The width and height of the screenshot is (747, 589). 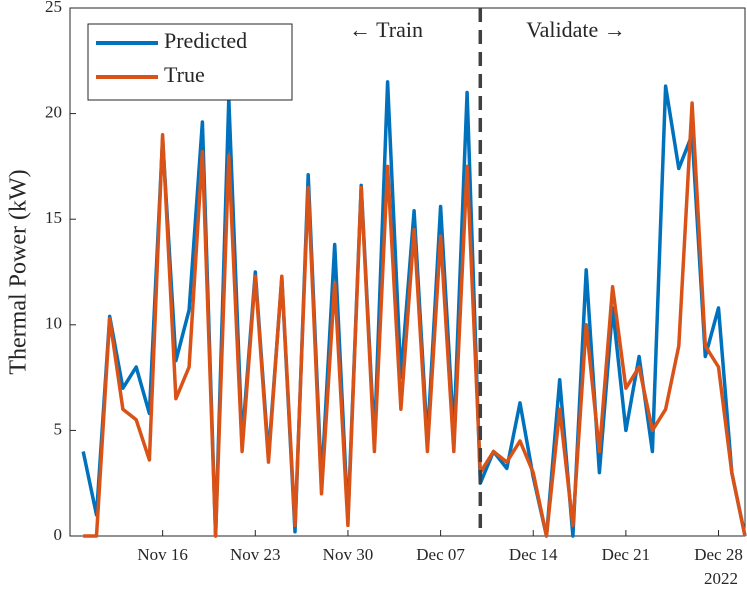 What do you see at coordinates (718, 554) in the screenshot?
I see `x-tick-label: Dec 28` at bounding box center [718, 554].